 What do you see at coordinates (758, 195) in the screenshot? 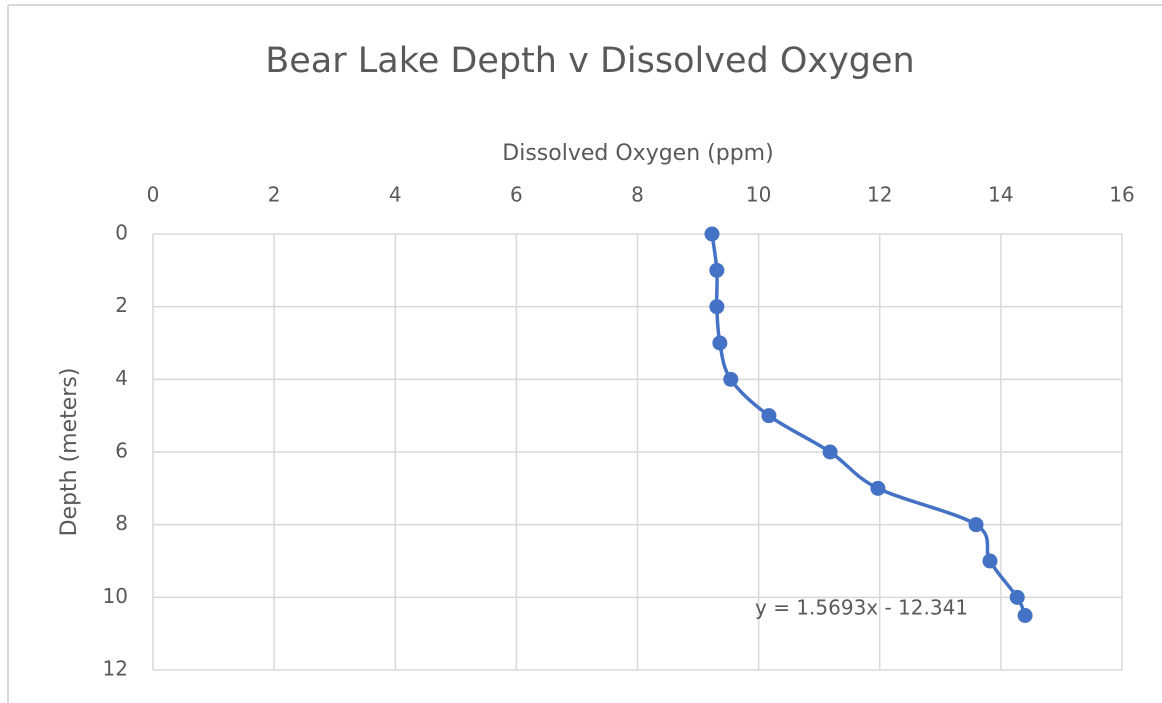
I see `x-tick-label: 10` at bounding box center [758, 195].